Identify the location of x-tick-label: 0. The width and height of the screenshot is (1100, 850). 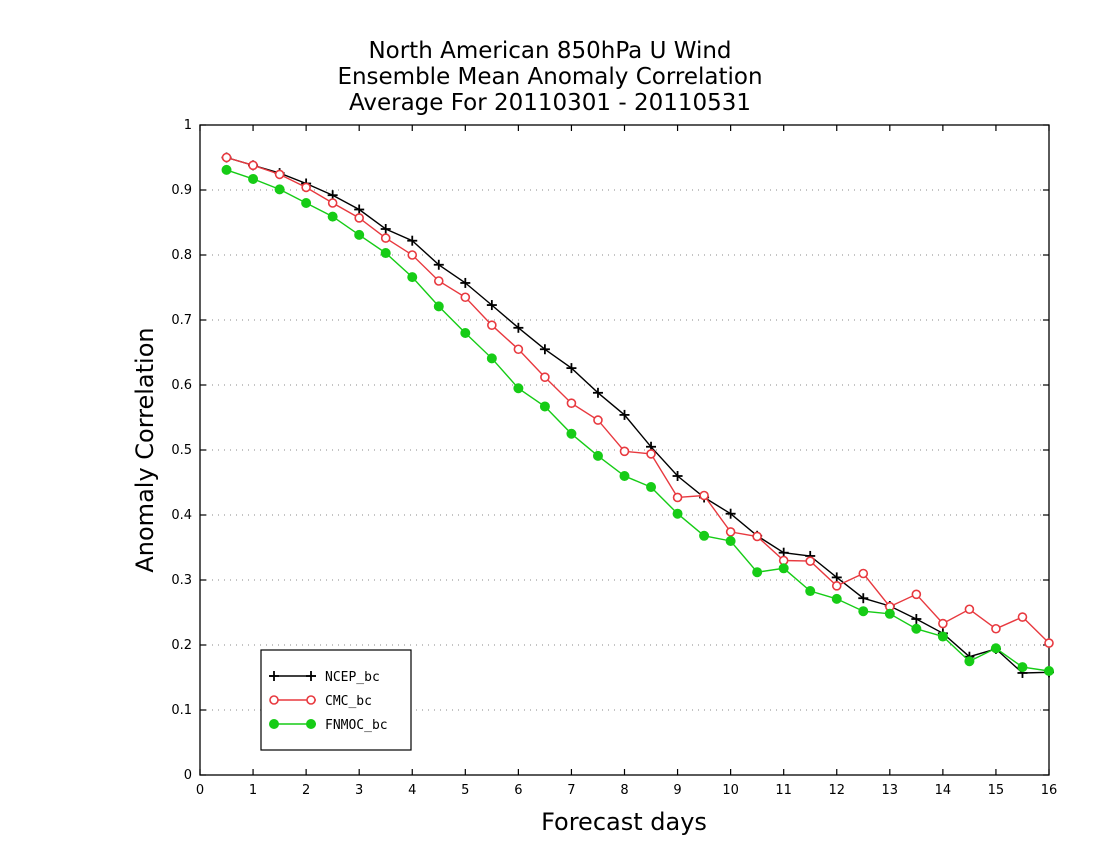
(200, 790).